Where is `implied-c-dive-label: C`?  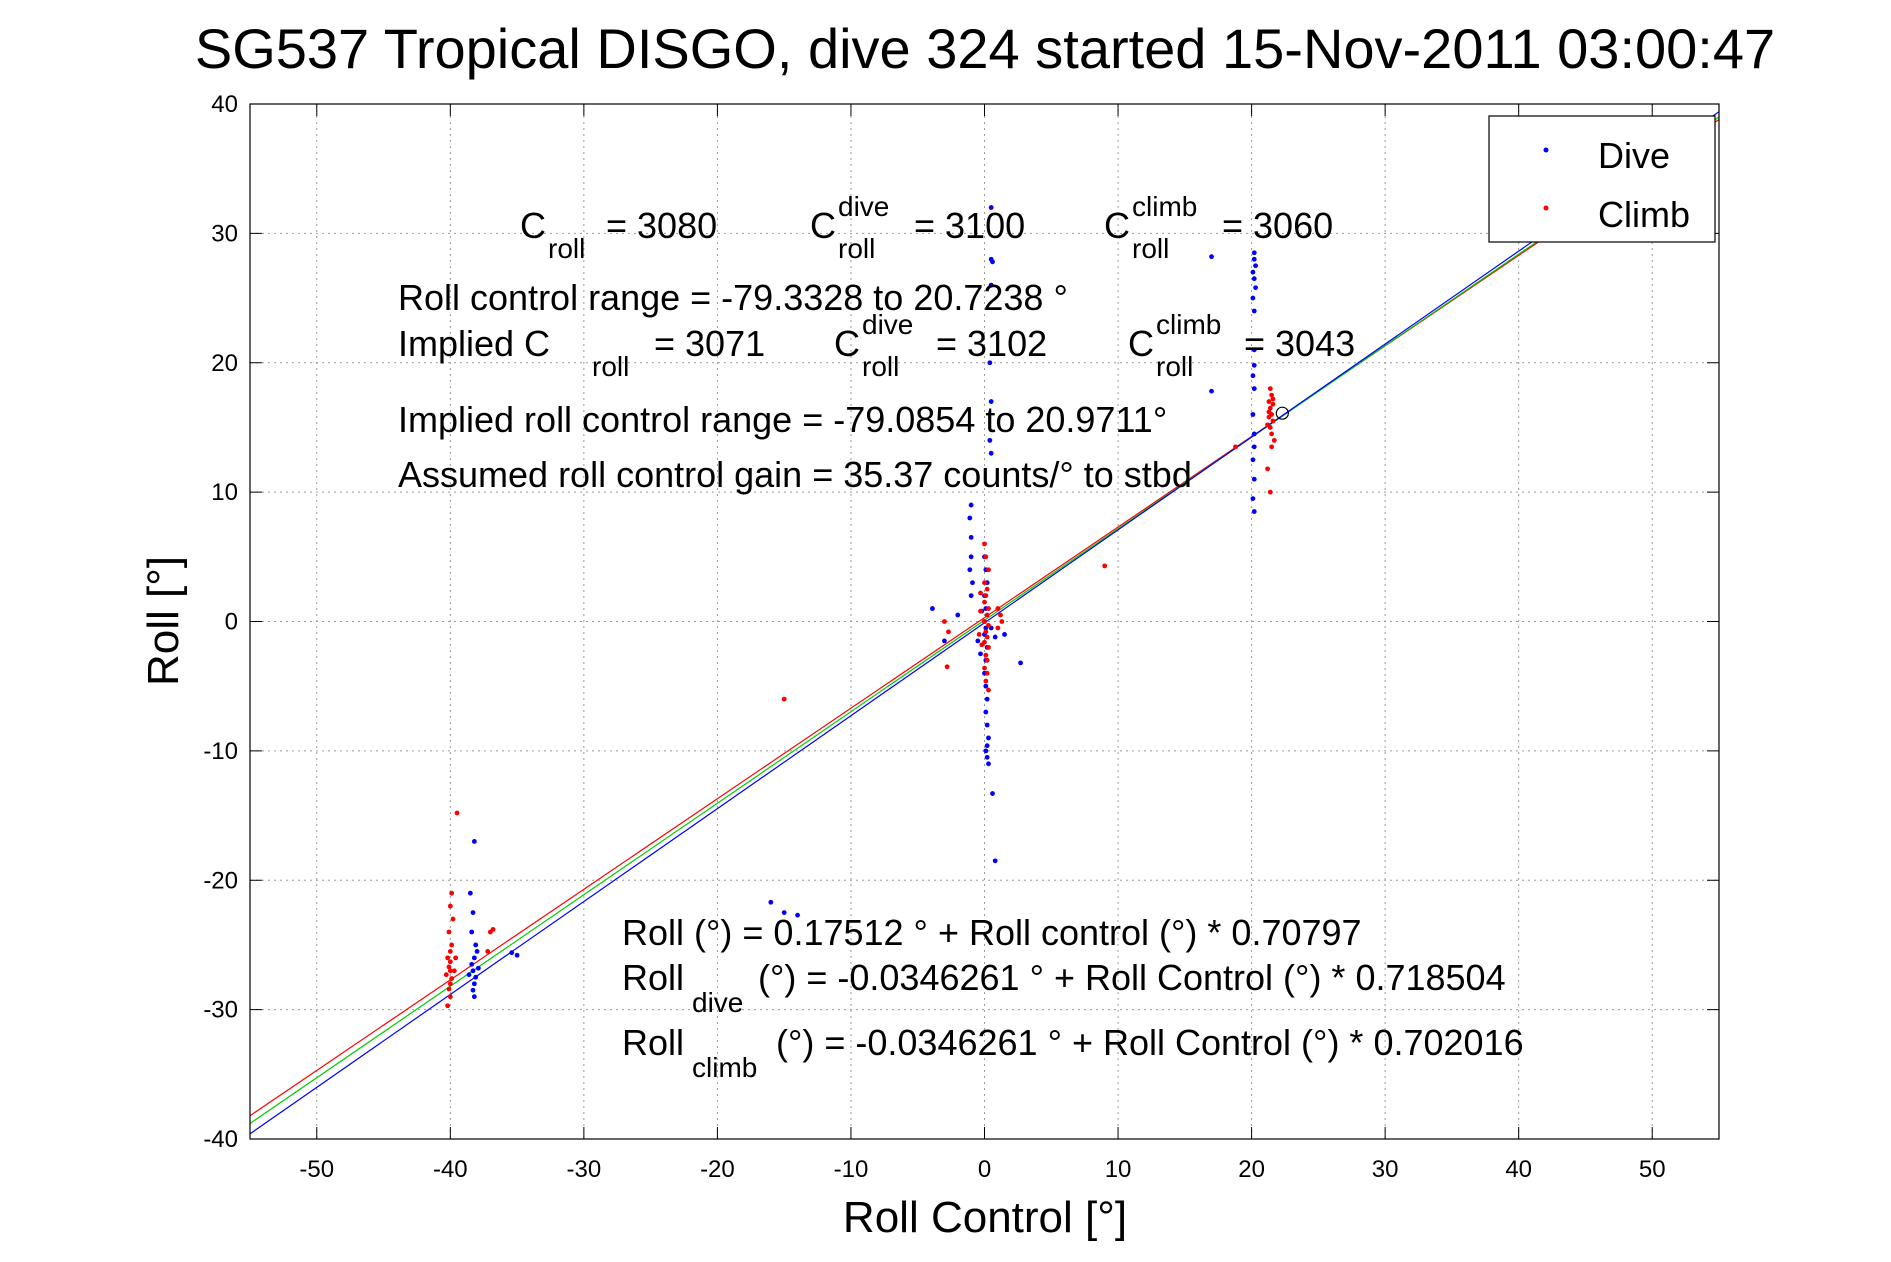 implied-c-dive-label: C is located at coordinates (847, 343).